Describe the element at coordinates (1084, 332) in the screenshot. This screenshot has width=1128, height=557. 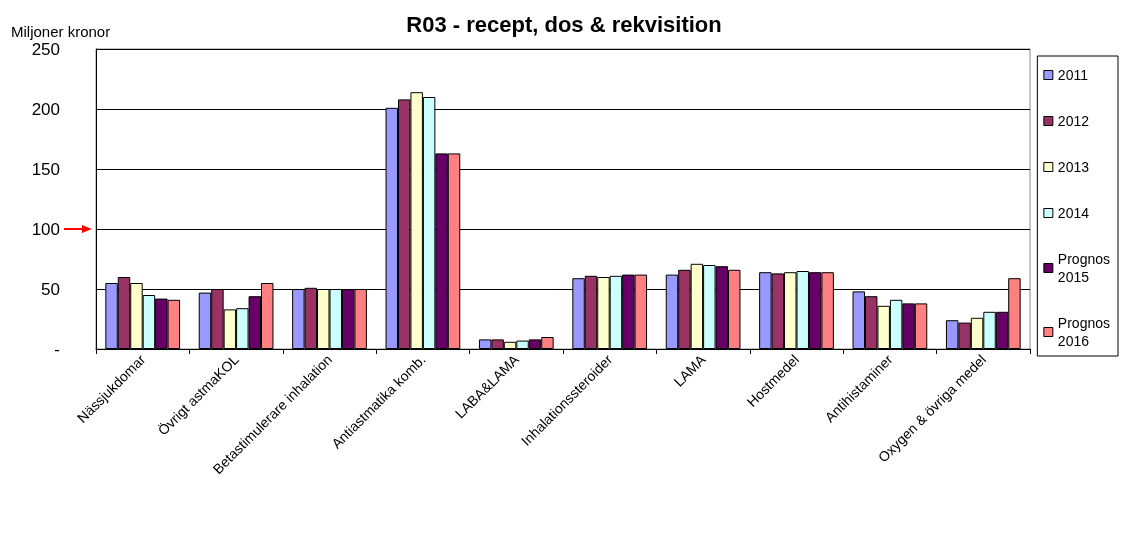
I see `legend-label: Prognos 2016` at that location.